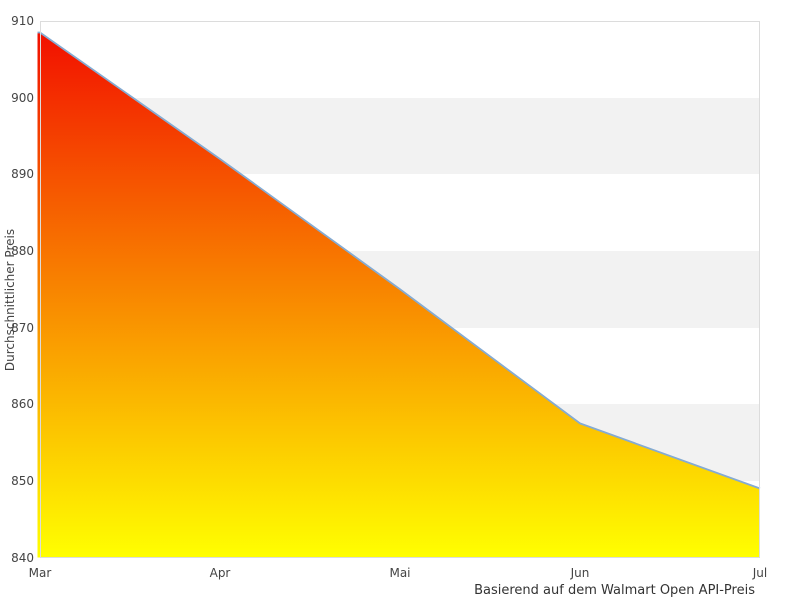 The width and height of the screenshot is (800, 600). I want to click on y-tick-label: 880, so click(22, 250).